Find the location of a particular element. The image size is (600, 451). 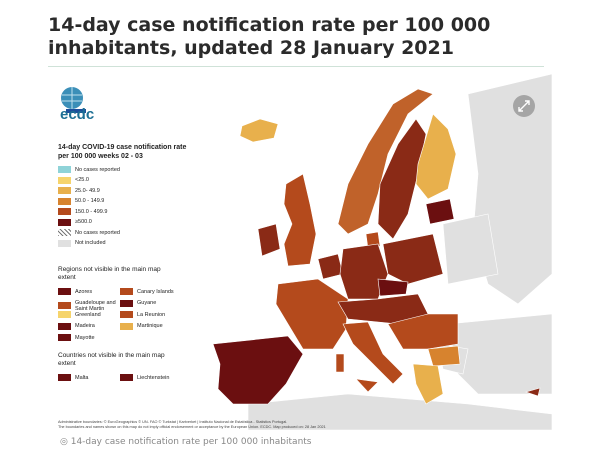

legend-item: Azores is located at coordinates (93, 291).